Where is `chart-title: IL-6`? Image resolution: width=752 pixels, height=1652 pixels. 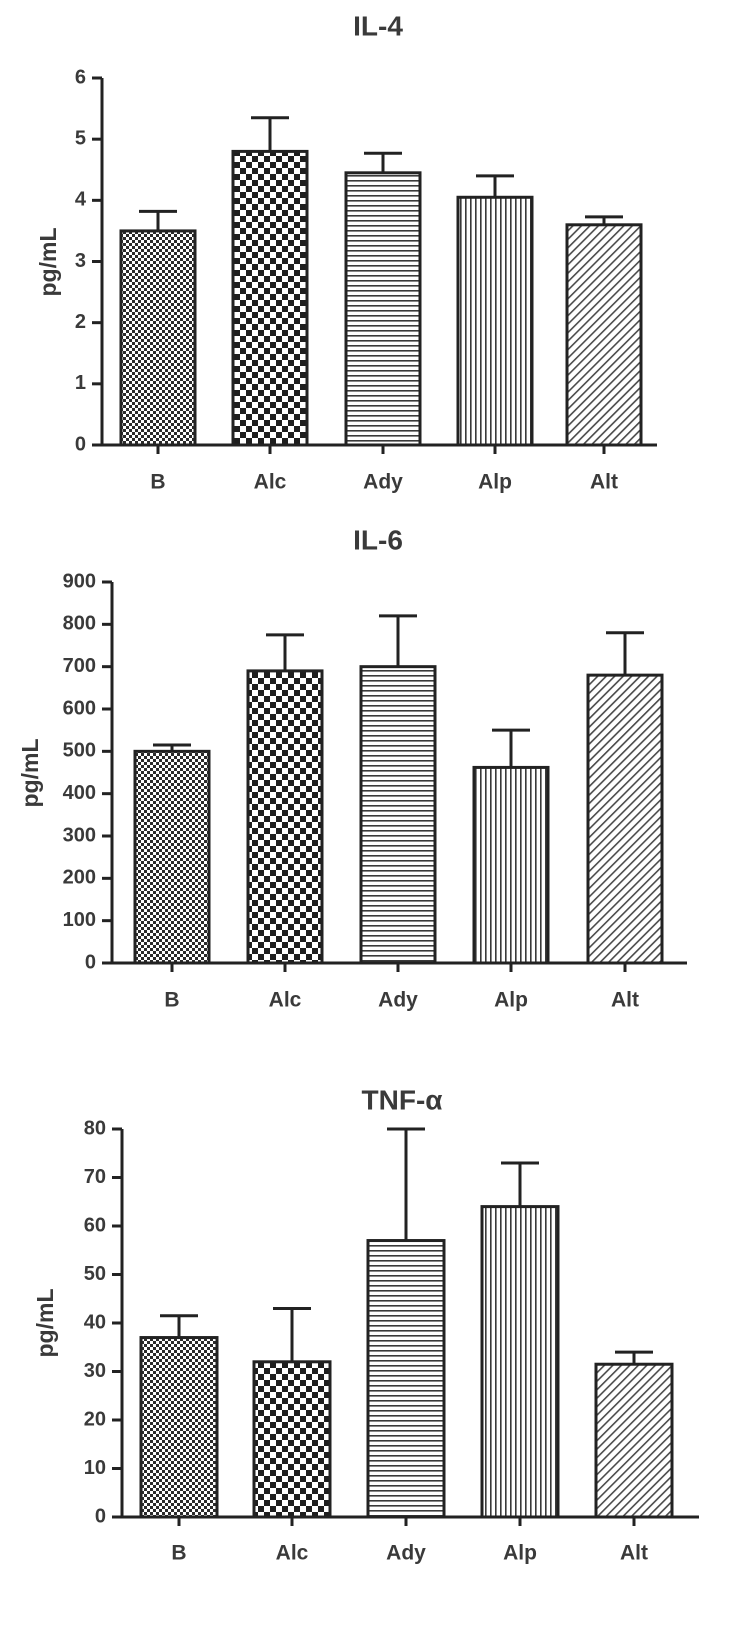
chart-title: IL-6 is located at coordinates (378, 539).